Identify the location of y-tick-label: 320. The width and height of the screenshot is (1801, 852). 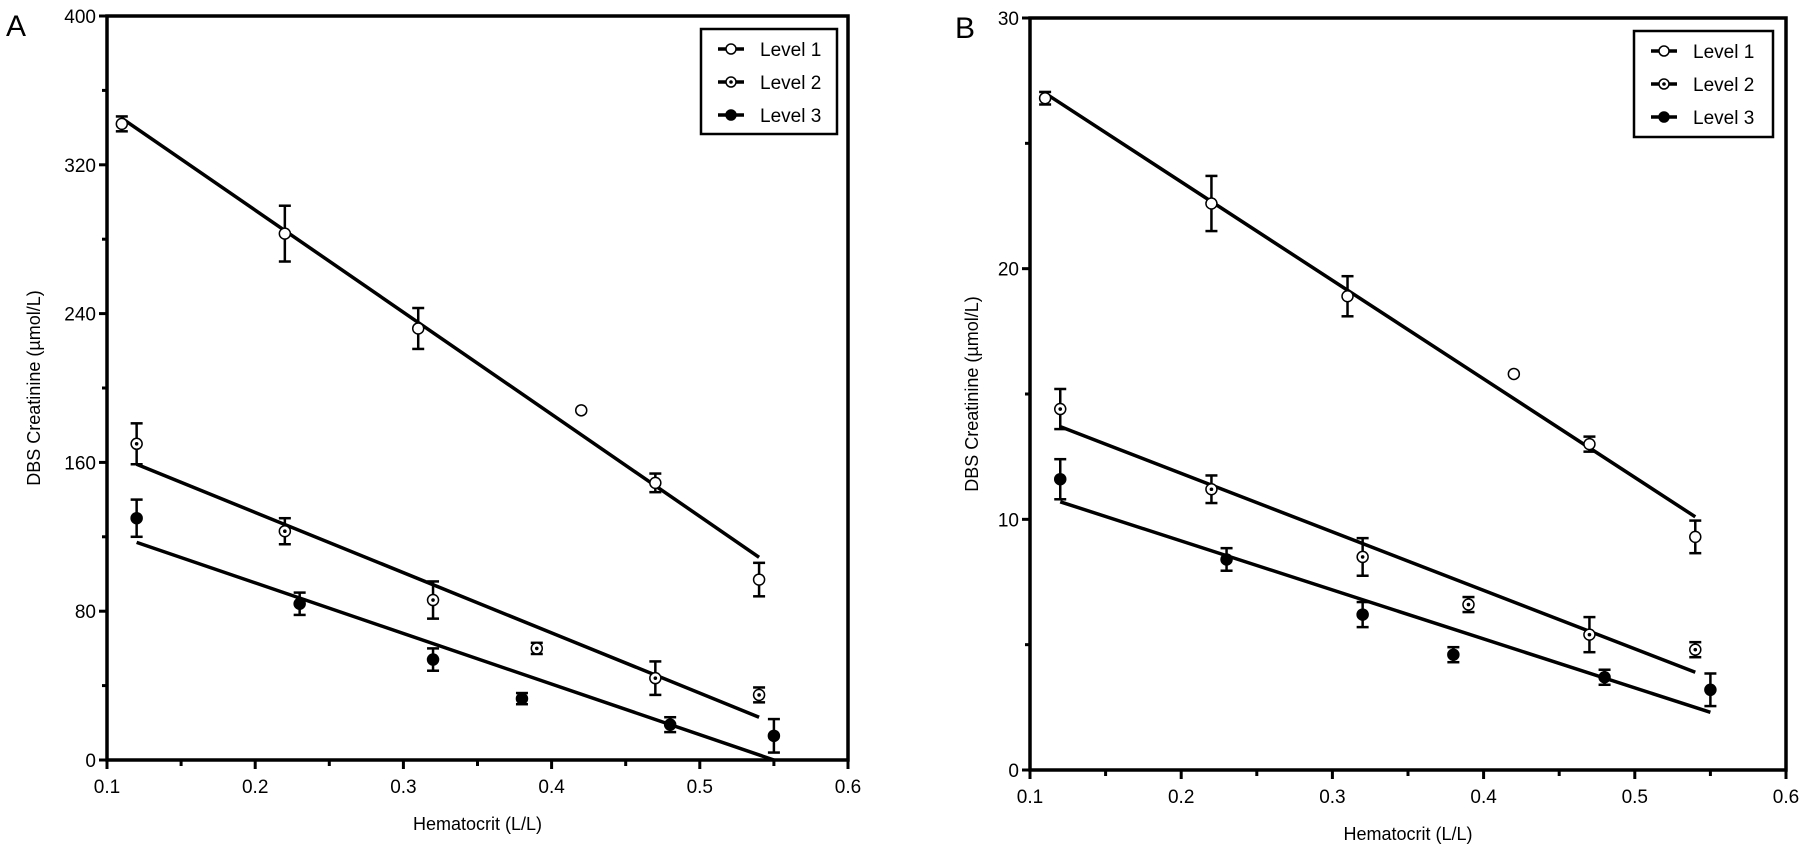
(80, 166).